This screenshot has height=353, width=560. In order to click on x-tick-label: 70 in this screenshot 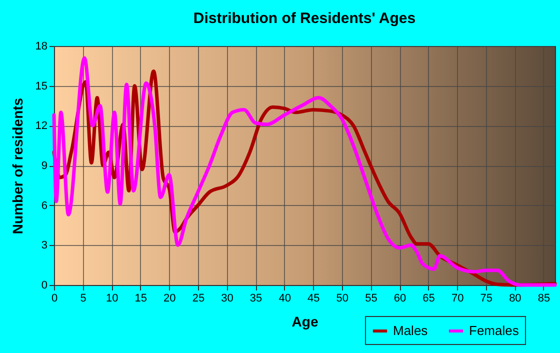, I will do `click(457, 298)`.